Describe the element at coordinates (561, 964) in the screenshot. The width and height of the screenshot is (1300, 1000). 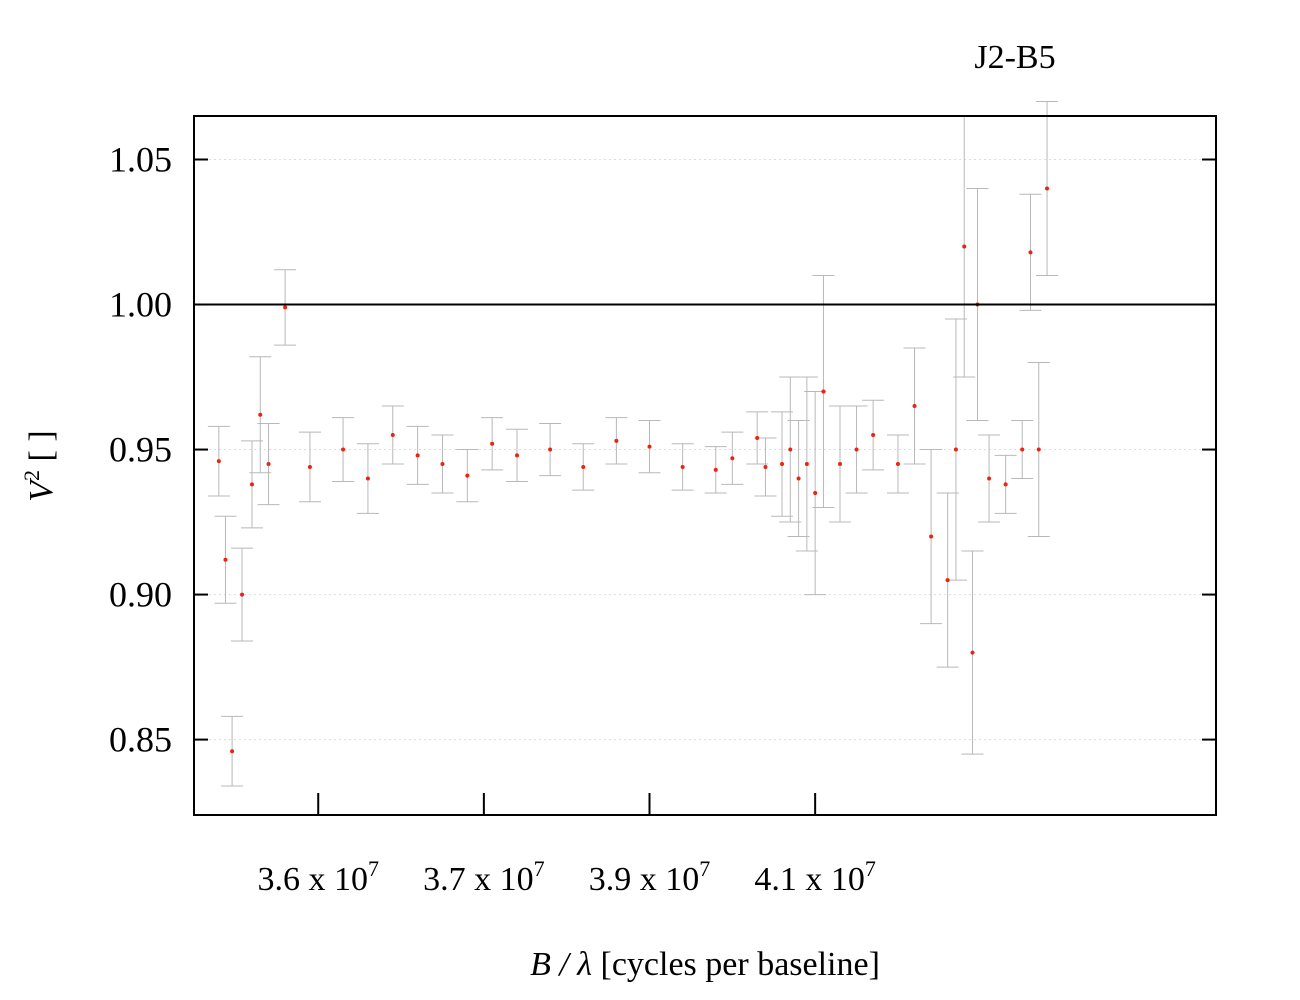
I see `x-axis-label-variable: B / λ` at that location.